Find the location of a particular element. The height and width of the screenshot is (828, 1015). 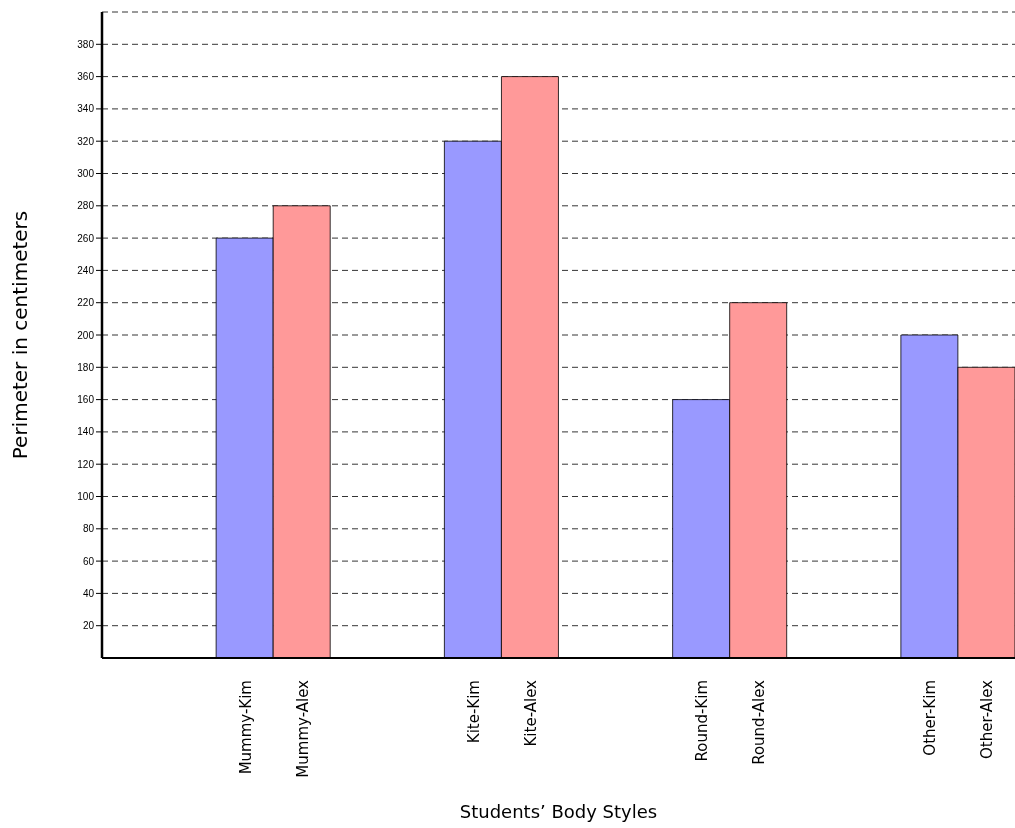

x-tick-label: Kite-Alex is located at coordinates (530, 713).